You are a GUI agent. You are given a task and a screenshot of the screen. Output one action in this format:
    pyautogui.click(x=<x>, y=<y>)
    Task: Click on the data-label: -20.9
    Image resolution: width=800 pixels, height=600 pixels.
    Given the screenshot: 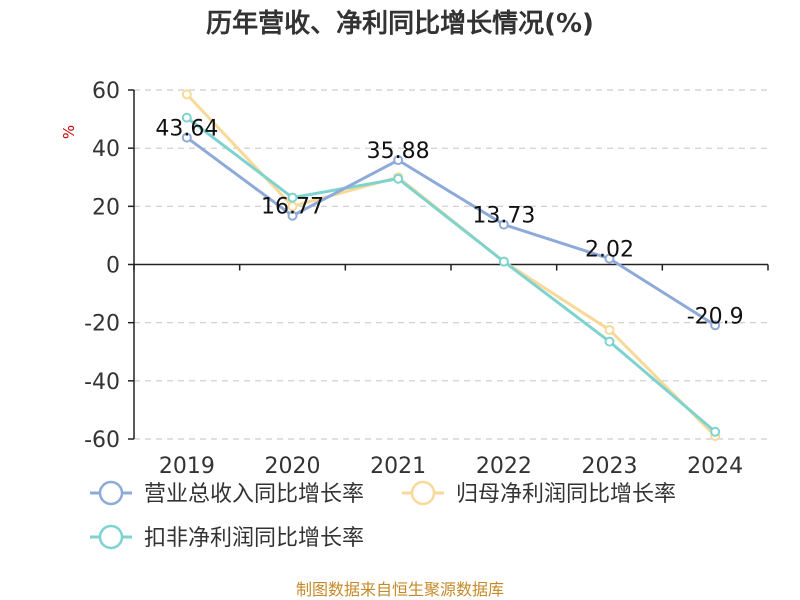 What is the action you would take?
    pyautogui.click(x=715, y=316)
    